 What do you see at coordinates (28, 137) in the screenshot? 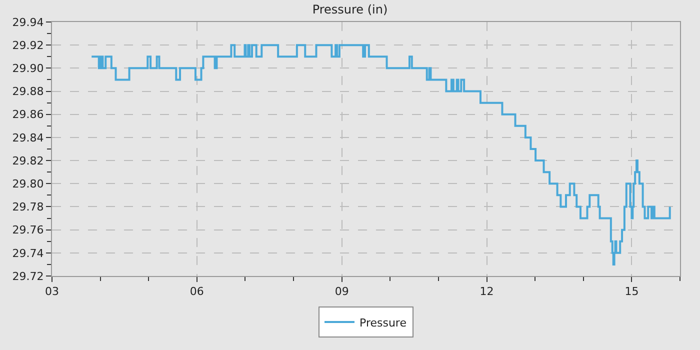
I see `y-tick-label: 29.84` at bounding box center [28, 137].